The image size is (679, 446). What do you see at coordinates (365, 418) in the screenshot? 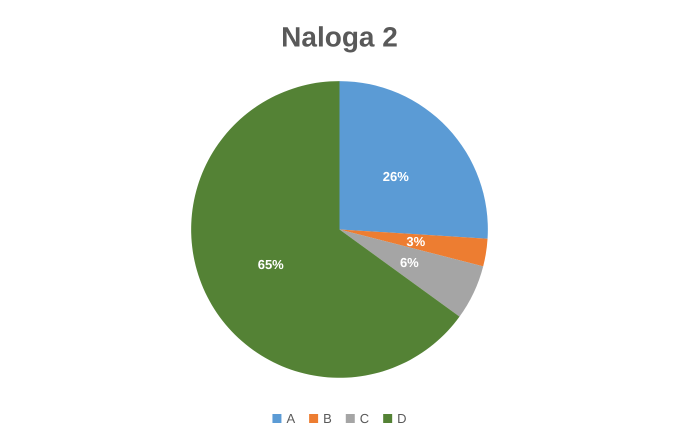
I see `legend-label: C` at bounding box center [365, 418].